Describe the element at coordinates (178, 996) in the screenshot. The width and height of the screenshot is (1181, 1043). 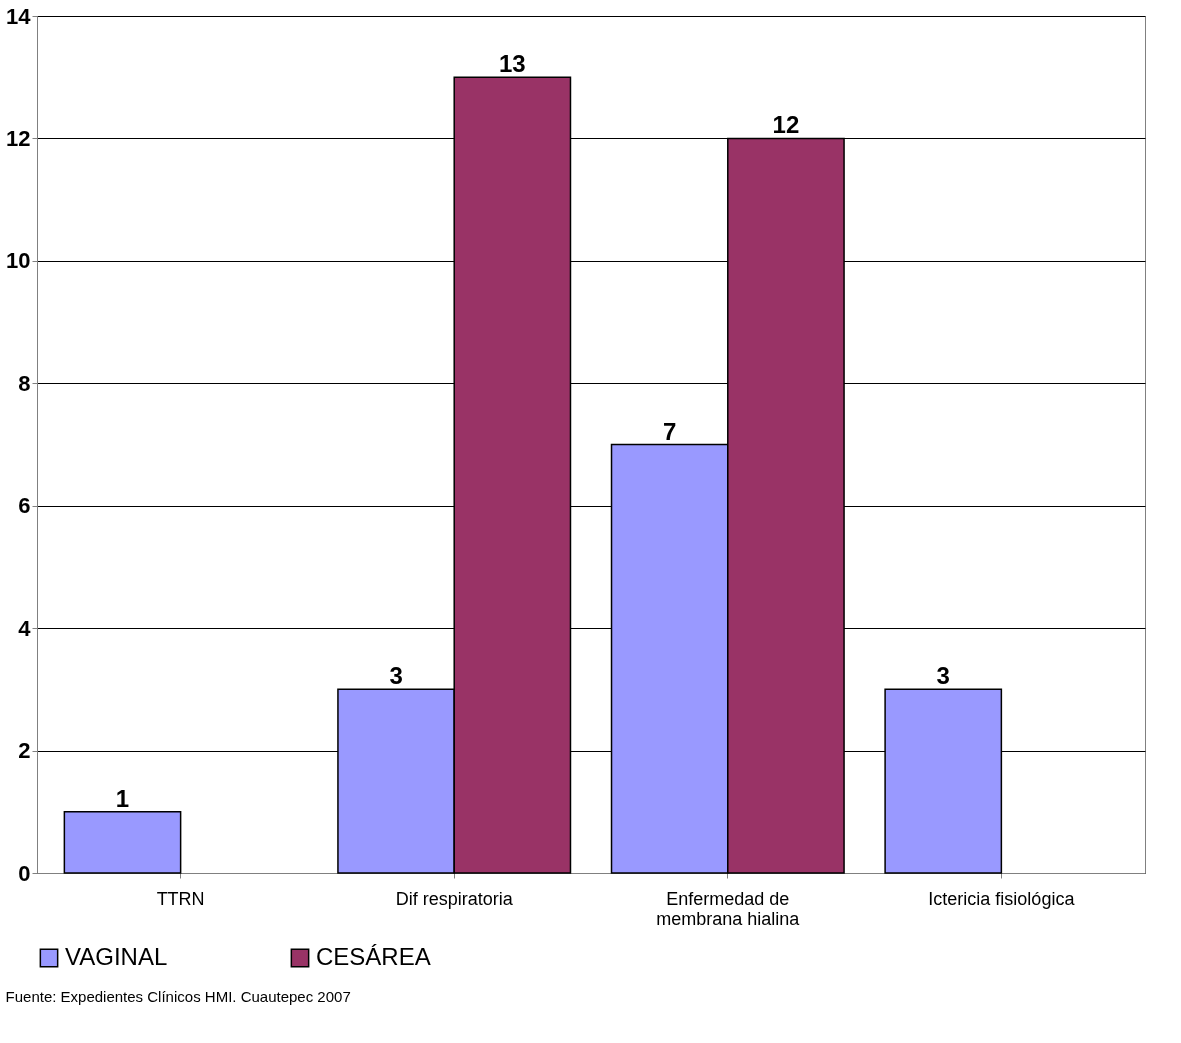
I see `source-note: Fuente: Expedientes Clínicos HMI. Cuautepec 2007` at that location.